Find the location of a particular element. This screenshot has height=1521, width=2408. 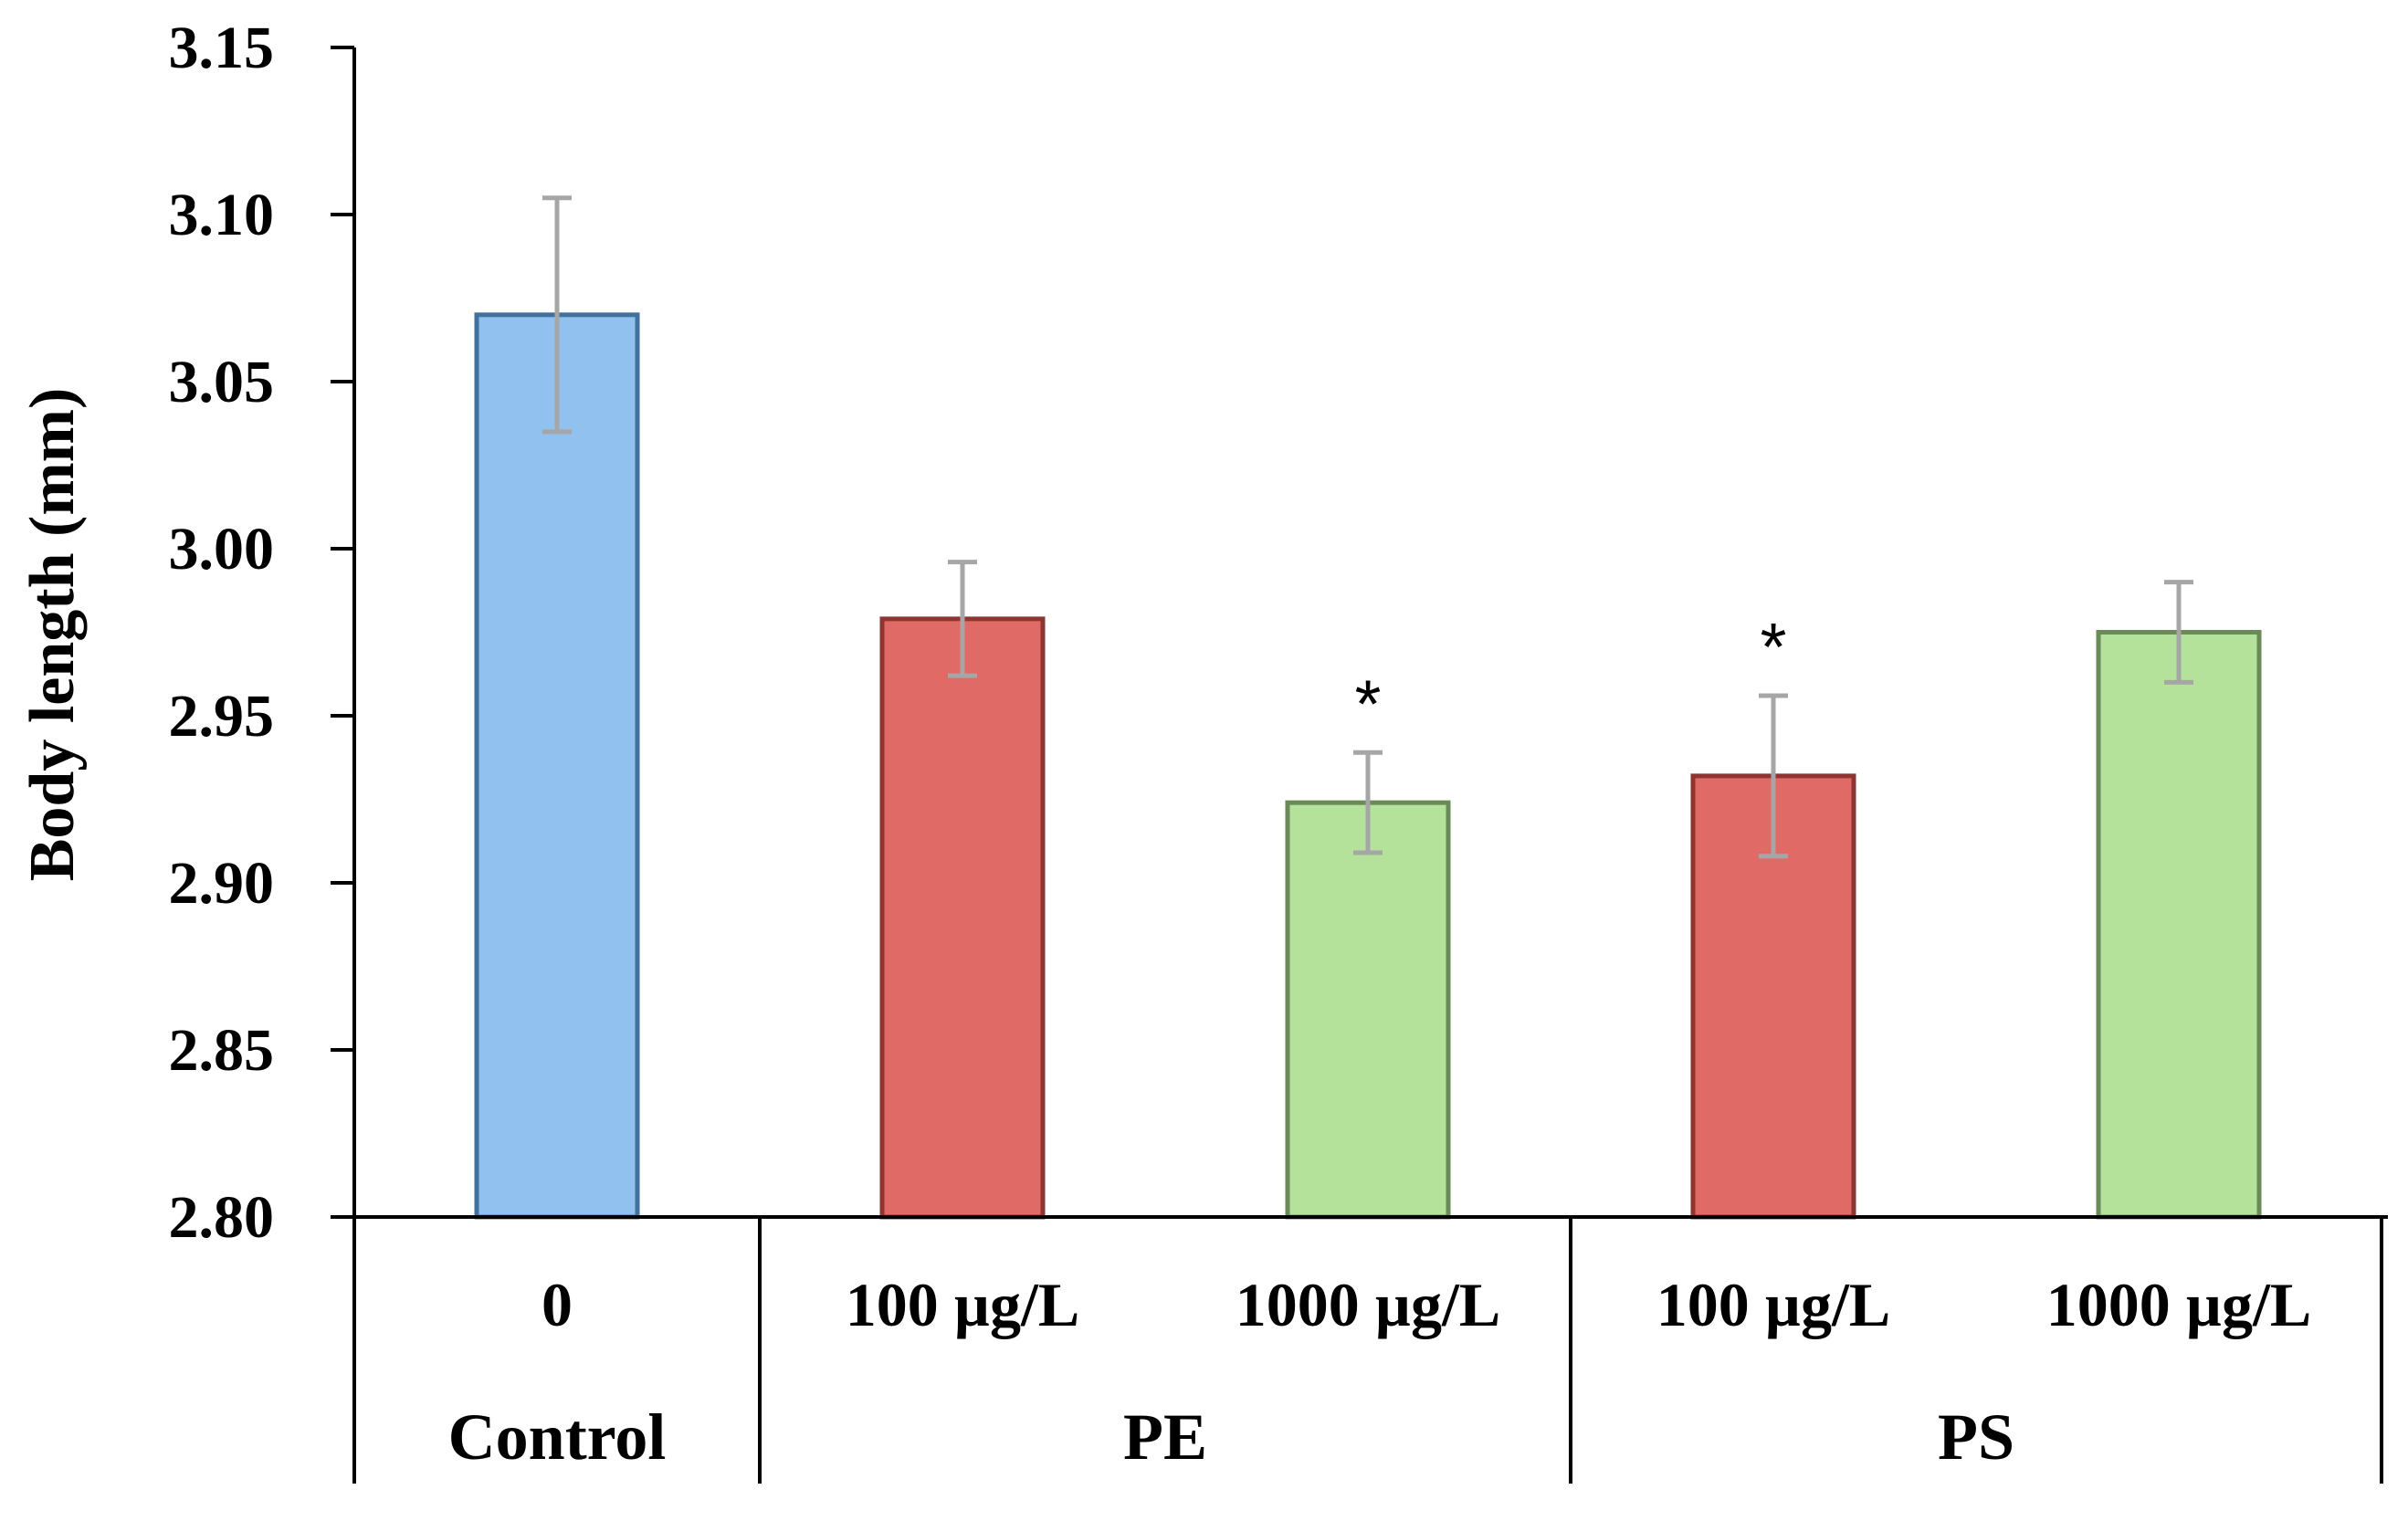

significance-marker-2: * is located at coordinates (1368, 703).